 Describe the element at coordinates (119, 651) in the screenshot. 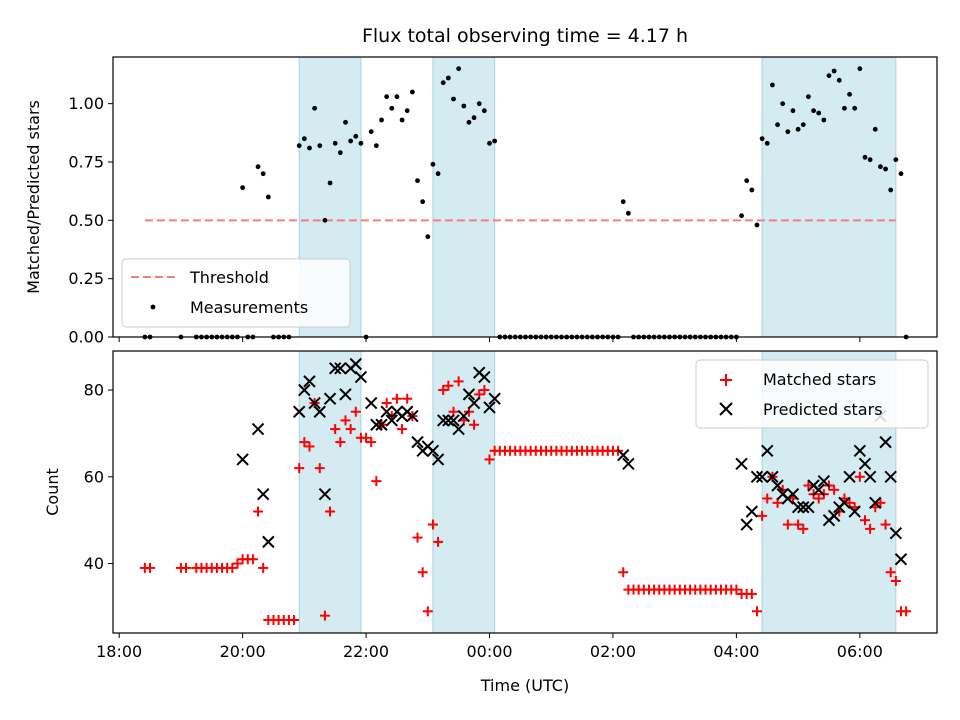

I see `x-tick-label: 18:00` at that location.